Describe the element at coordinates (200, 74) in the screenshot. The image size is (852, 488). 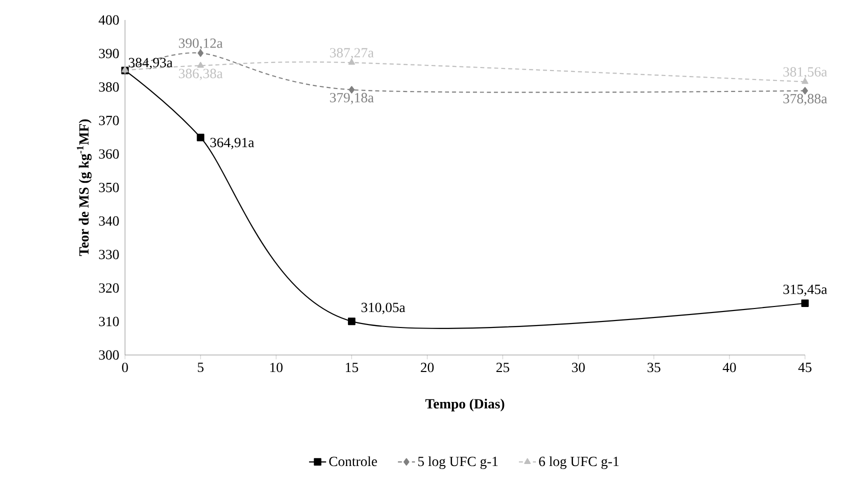
I see `data-label: 386,38a` at that location.